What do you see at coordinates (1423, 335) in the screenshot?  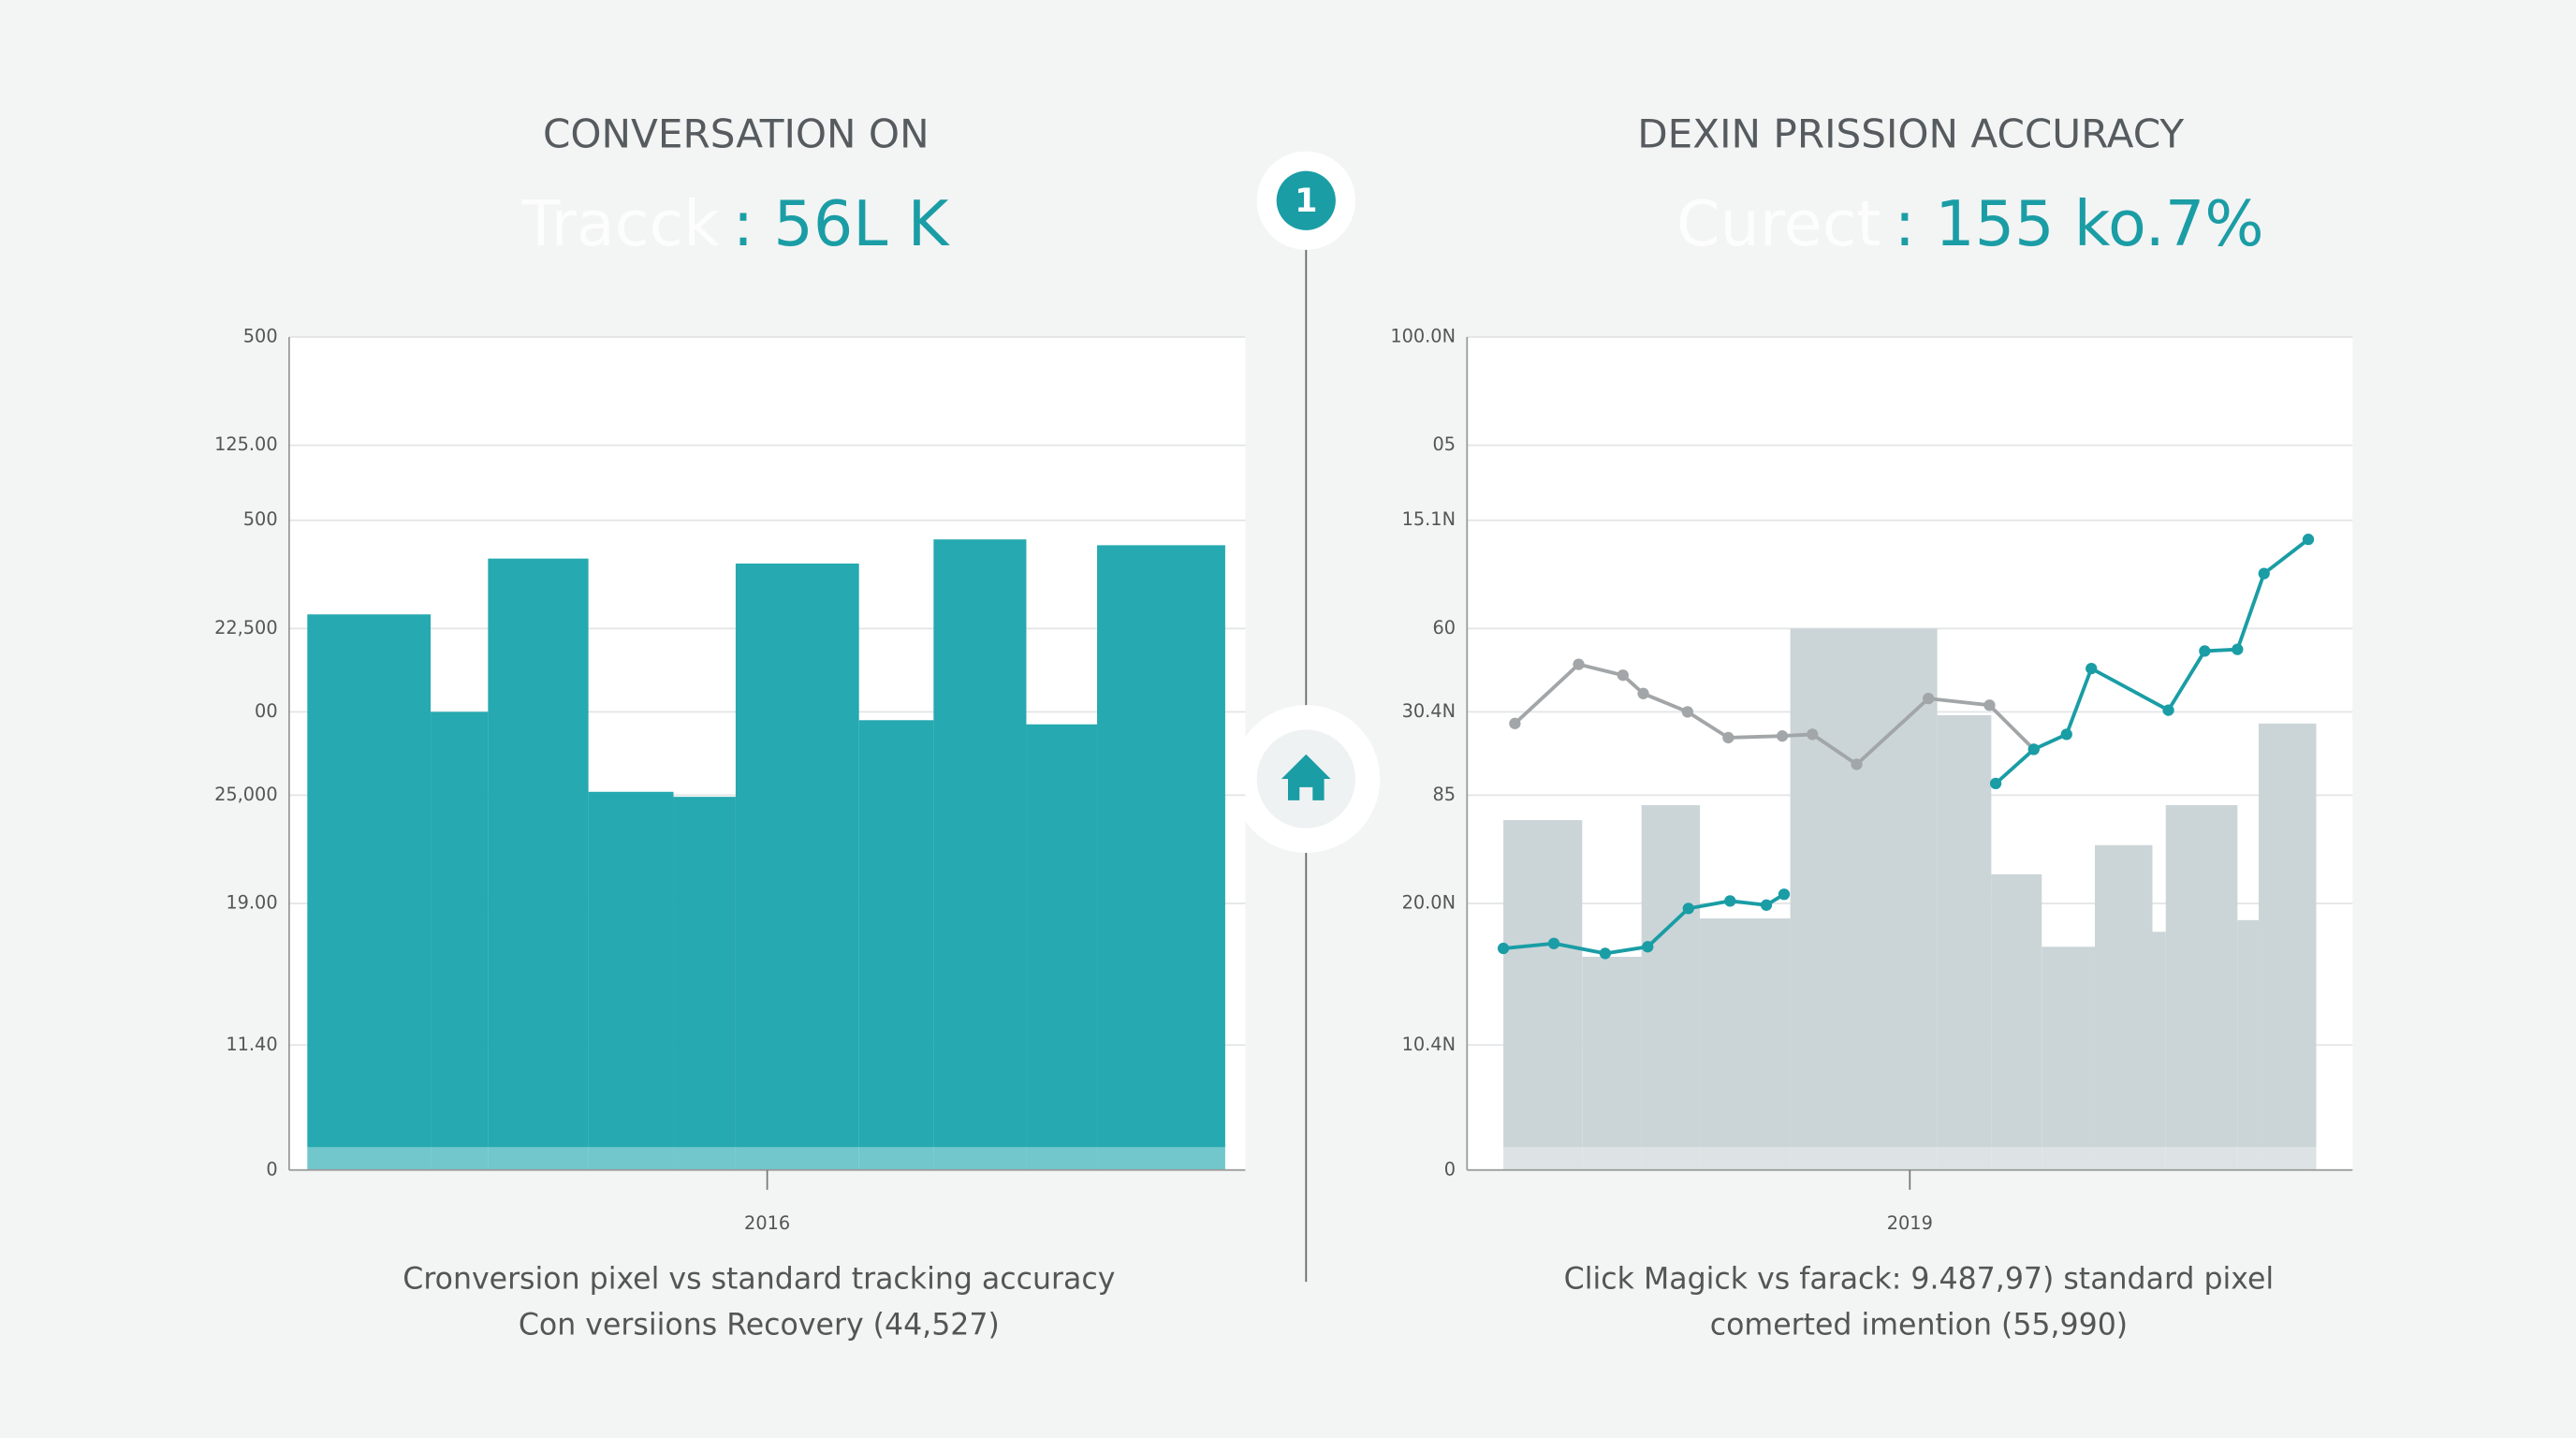 I see `y-tick-label: 100.0N` at bounding box center [1423, 335].